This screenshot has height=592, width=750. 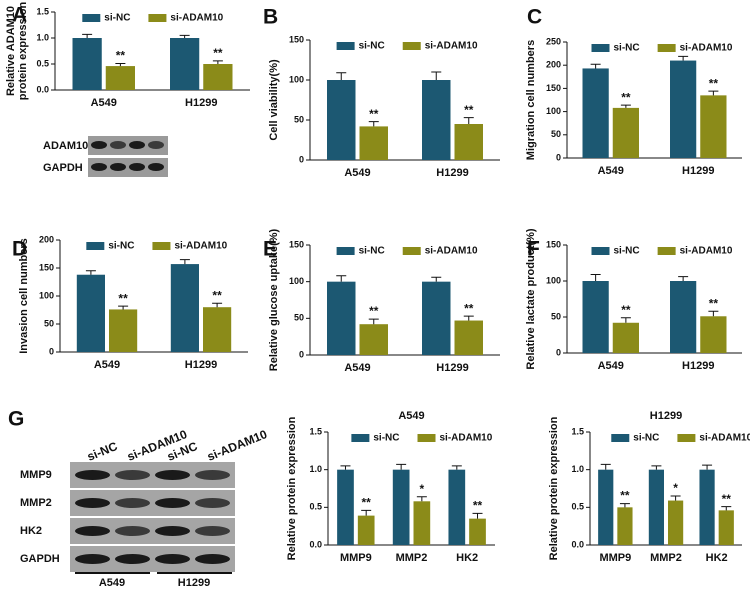 I want to click on blot-lane-label: si-ADAM10, so click(x=237, y=445).